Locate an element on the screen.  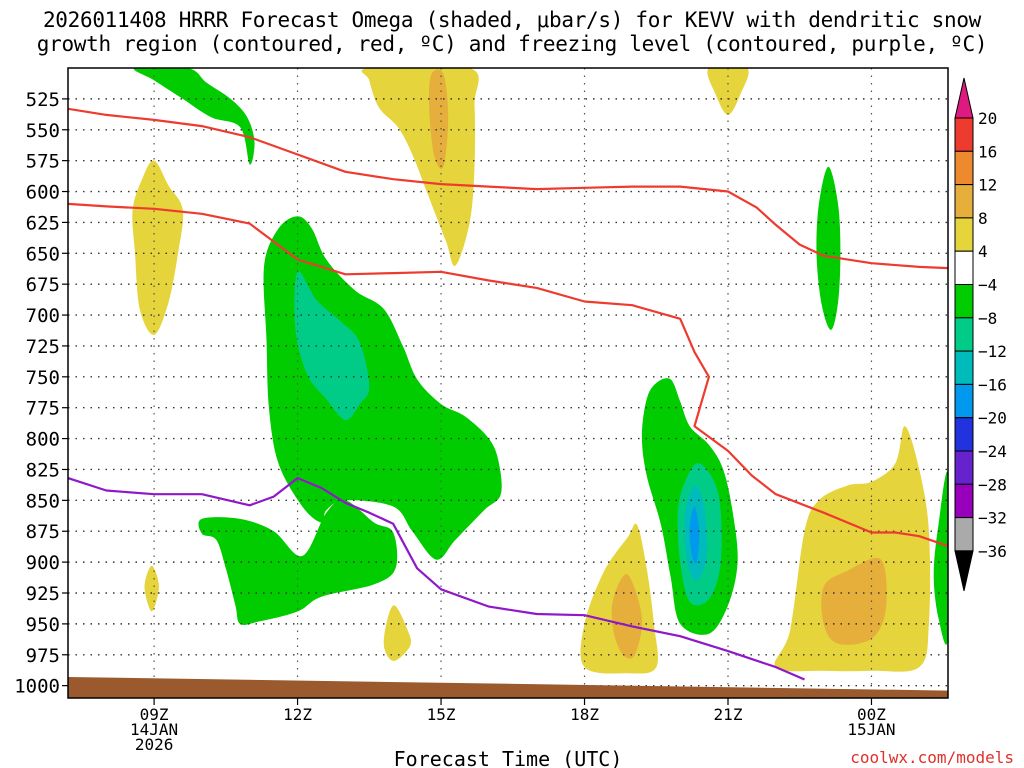
colorbar-label-1: 16 is located at coordinates (987, 151).